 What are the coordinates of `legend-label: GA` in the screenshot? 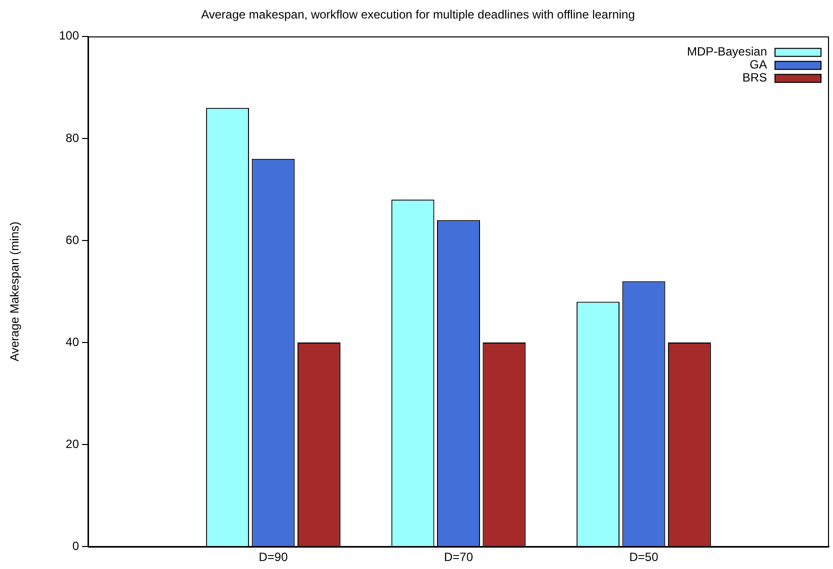 It's located at (758, 65).